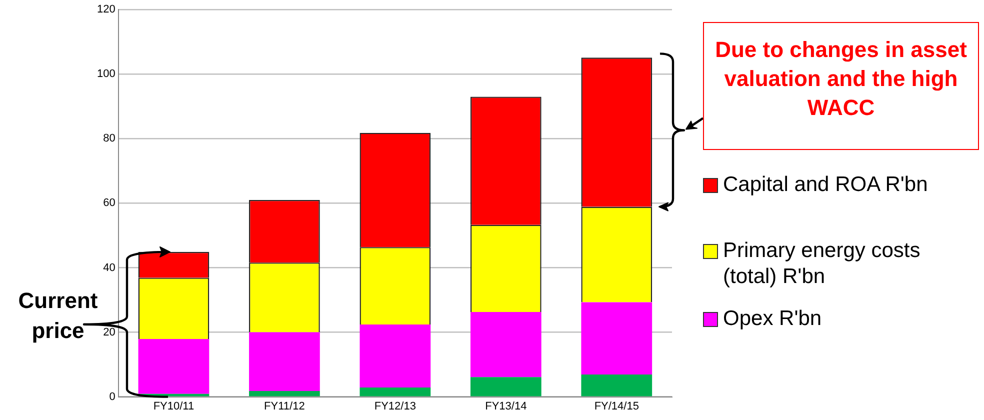 The height and width of the screenshot is (420, 984). Describe the element at coordinates (841, 86) in the screenshot. I see `text: Due to changes in asset valuation and the high WACC` at that location.